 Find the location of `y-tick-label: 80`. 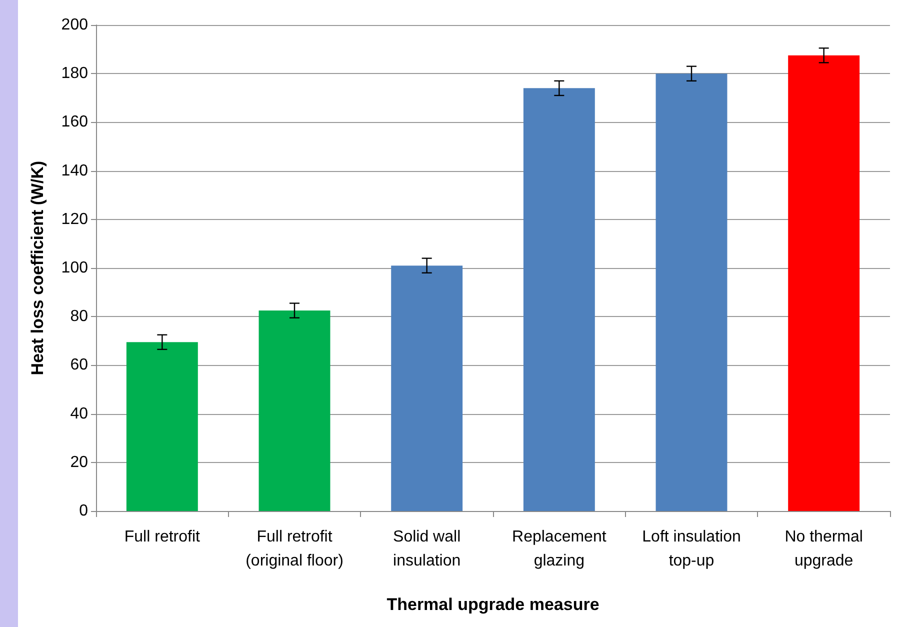

y-tick-label: 80 is located at coordinates (79, 317).